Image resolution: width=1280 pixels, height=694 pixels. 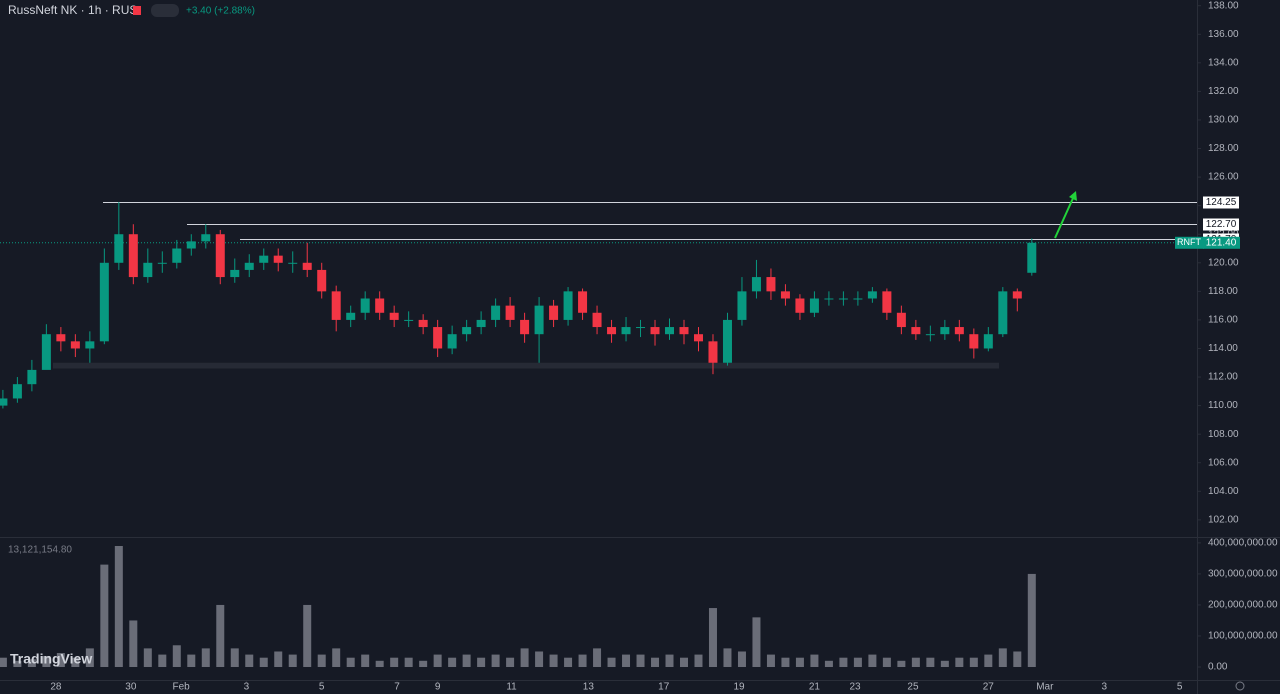 I want to click on symbol-label: RNFT, so click(x=1189, y=242).